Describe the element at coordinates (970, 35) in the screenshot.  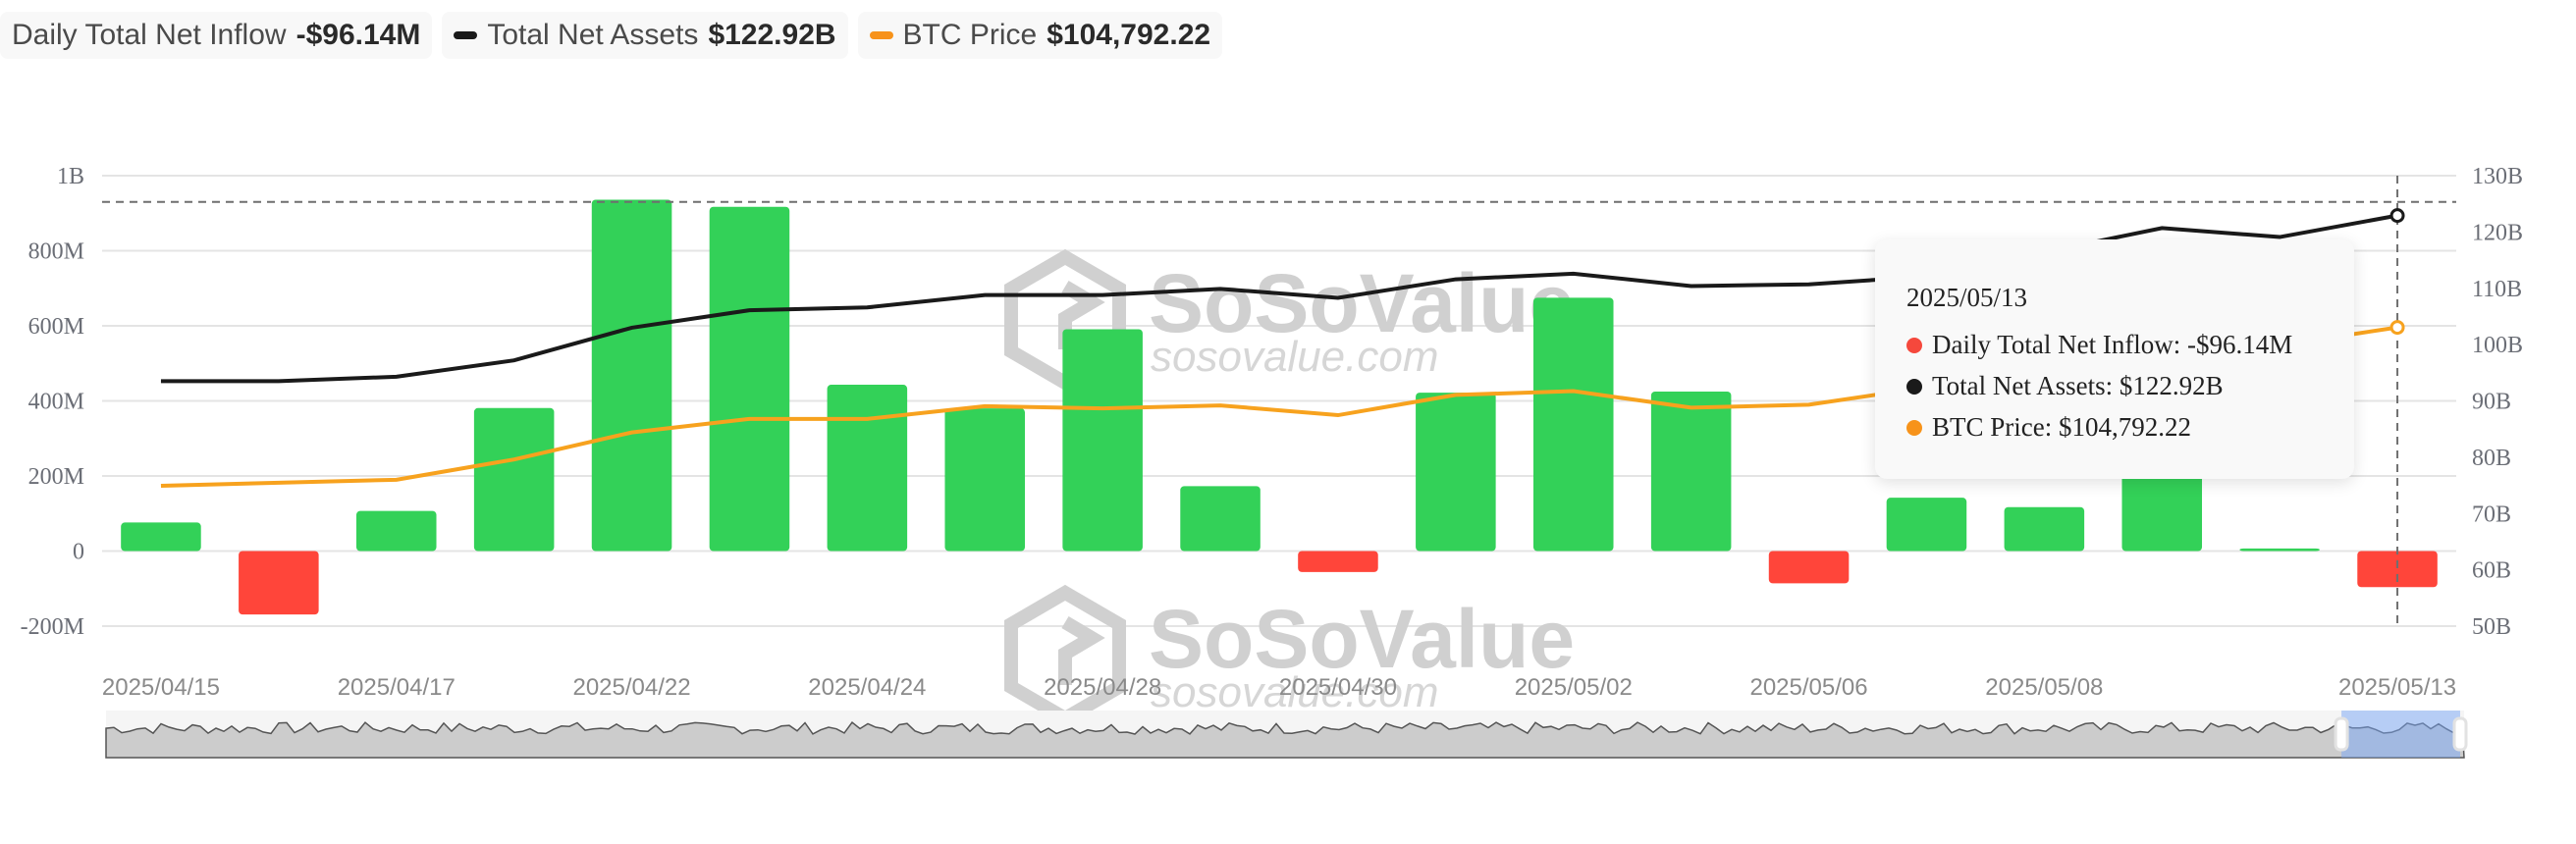
I see `legend-label: BTC Price` at that location.